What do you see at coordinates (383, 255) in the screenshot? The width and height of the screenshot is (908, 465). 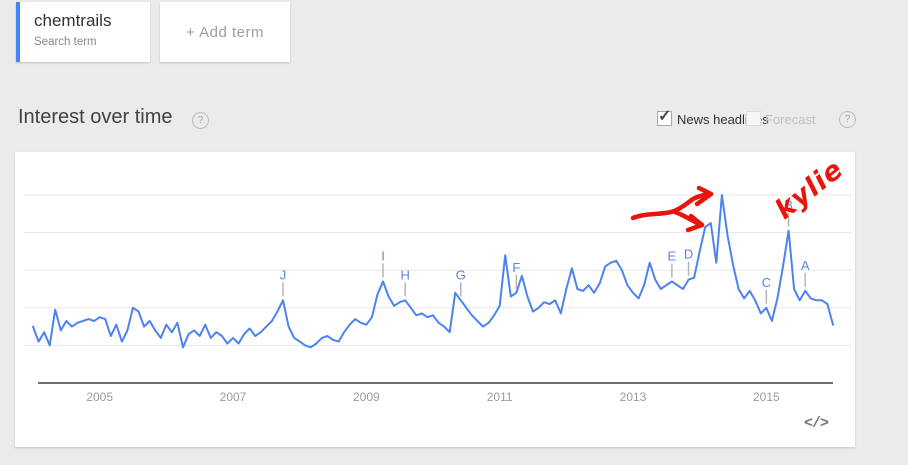 I see `news-marker-I: I` at bounding box center [383, 255].